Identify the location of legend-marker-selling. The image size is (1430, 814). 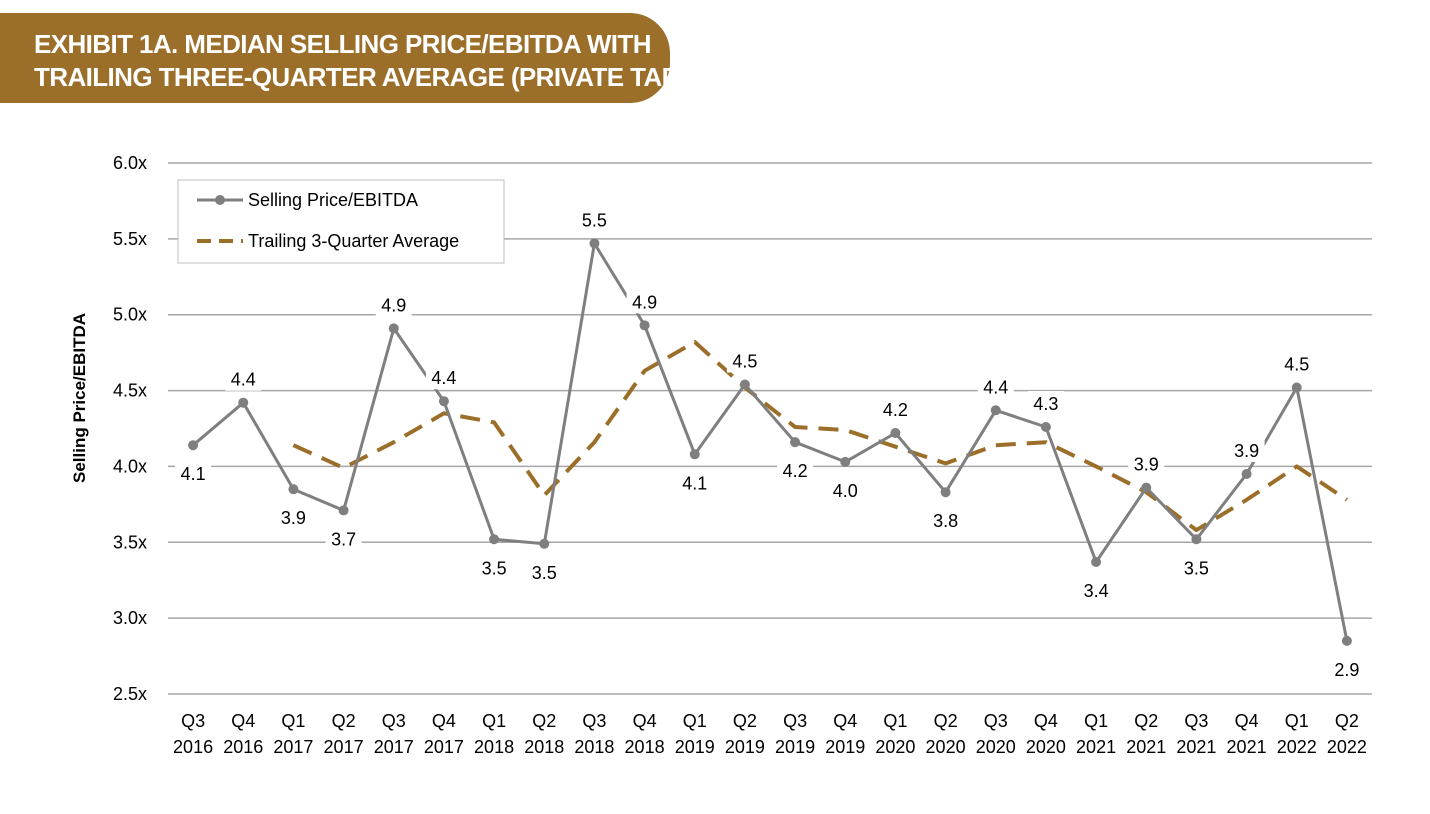
(220, 200).